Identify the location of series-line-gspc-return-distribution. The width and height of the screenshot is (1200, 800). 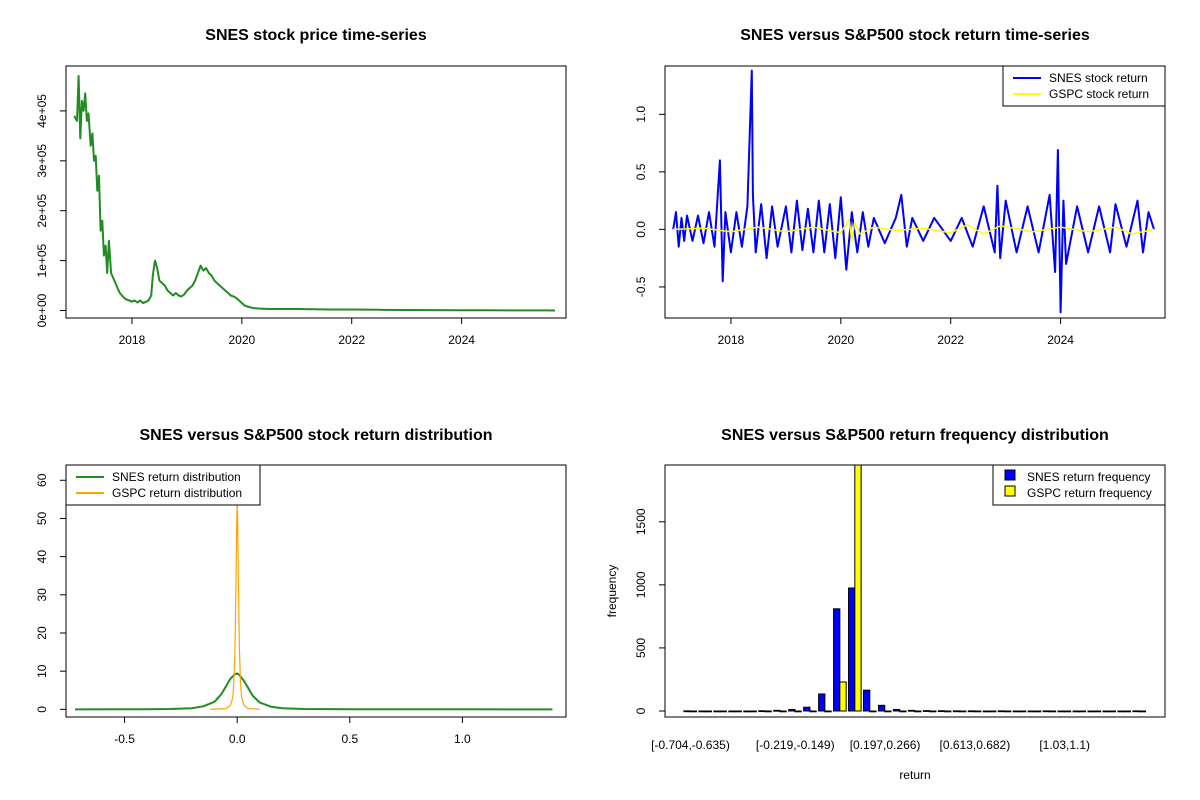
(235, 606).